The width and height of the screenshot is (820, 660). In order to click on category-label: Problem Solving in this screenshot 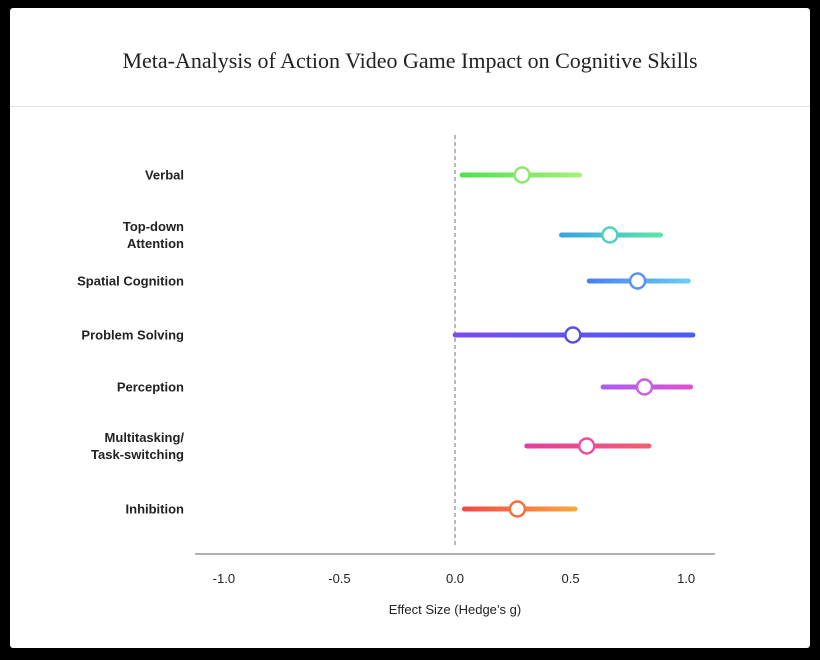, I will do `click(132, 335)`.